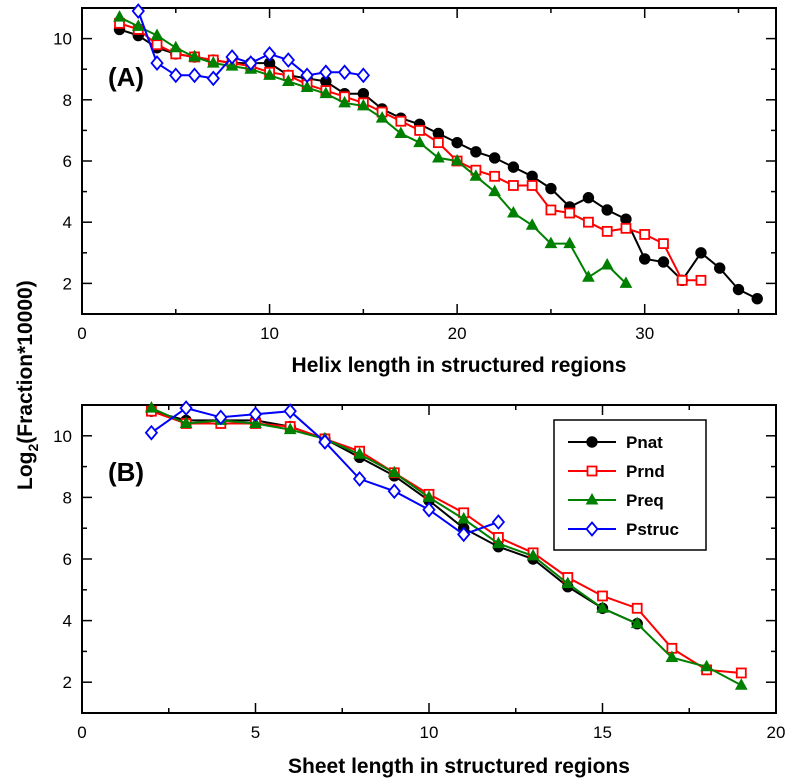 This screenshot has height=784, width=786. I want to click on panel-b-legend: Pnat Prnd Preq Pstruc, so click(630, 485).